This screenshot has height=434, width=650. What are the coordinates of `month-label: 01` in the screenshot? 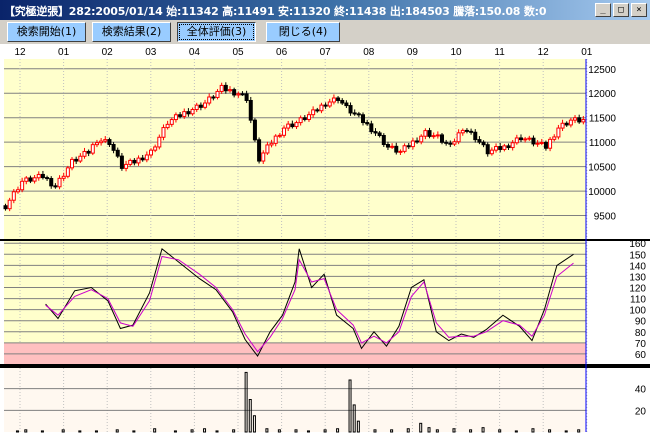 It's located at (64, 52).